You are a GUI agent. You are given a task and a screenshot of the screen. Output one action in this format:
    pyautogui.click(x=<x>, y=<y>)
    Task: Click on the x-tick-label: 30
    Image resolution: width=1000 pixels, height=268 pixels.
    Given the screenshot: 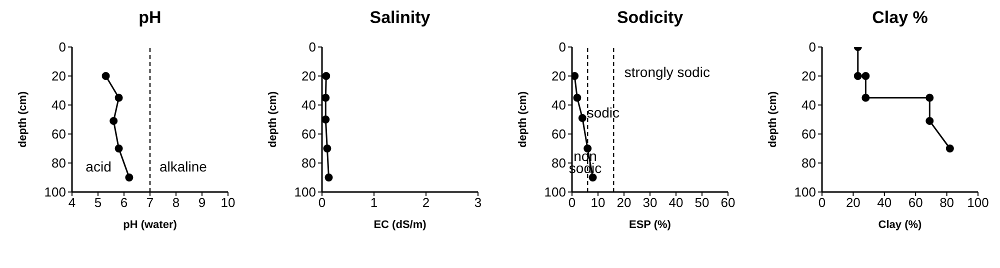 What is the action you would take?
    pyautogui.click(x=650, y=202)
    